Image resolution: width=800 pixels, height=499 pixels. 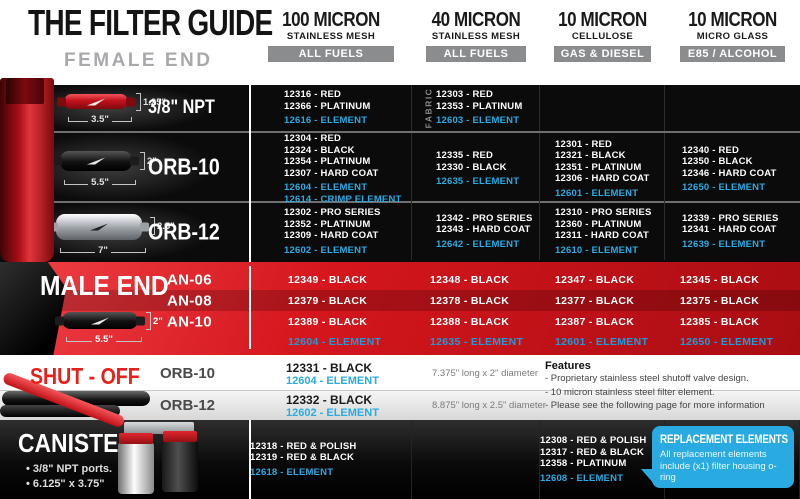 What do you see at coordinates (602, 108) in the screenshot?
I see `filter-cell-empty` at bounding box center [602, 108].